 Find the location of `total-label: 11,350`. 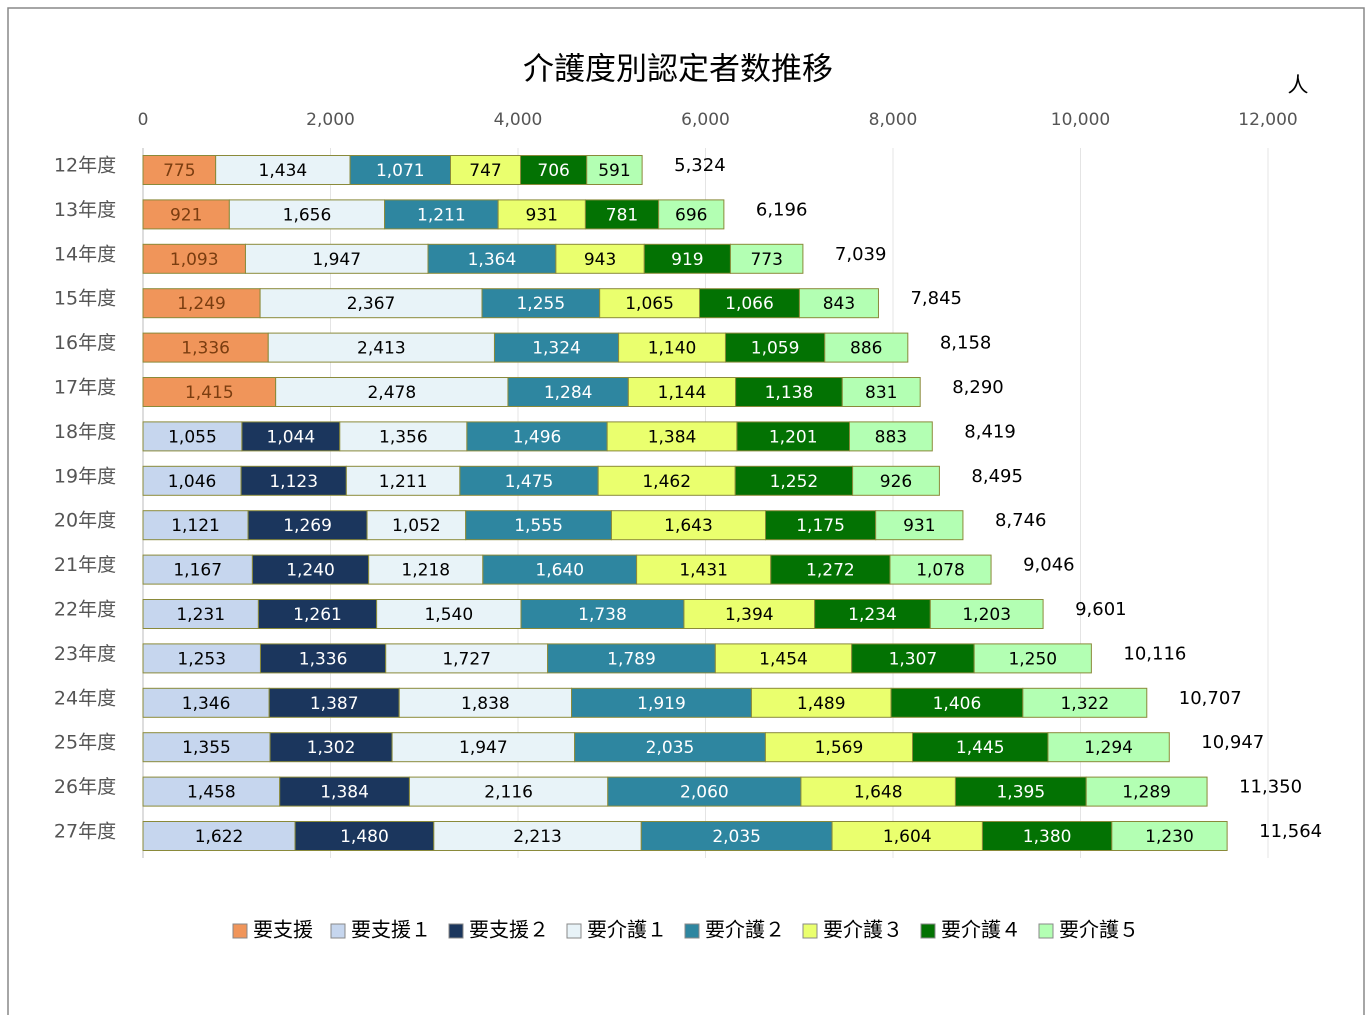

total-label: 11,350 is located at coordinates (1270, 787).